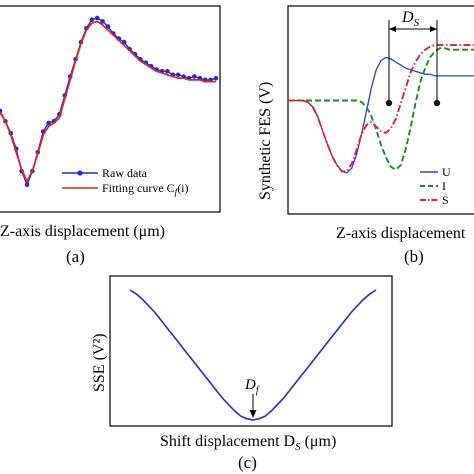 This screenshot has width=474, height=474. Describe the element at coordinates (435, 186) in the screenshot. I see `panel-b-legend: U I S` at that location.